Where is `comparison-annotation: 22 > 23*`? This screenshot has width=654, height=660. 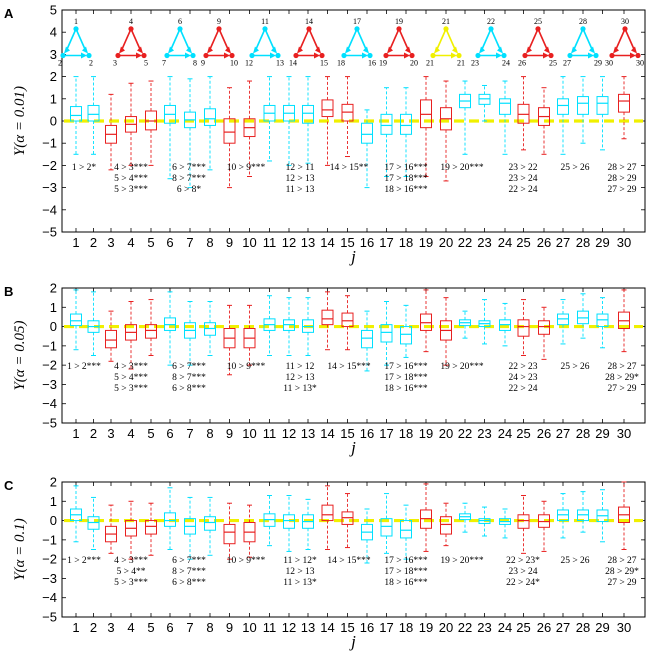
comparison-annotation: 22 > 23* is located at coordinates (523, 561).